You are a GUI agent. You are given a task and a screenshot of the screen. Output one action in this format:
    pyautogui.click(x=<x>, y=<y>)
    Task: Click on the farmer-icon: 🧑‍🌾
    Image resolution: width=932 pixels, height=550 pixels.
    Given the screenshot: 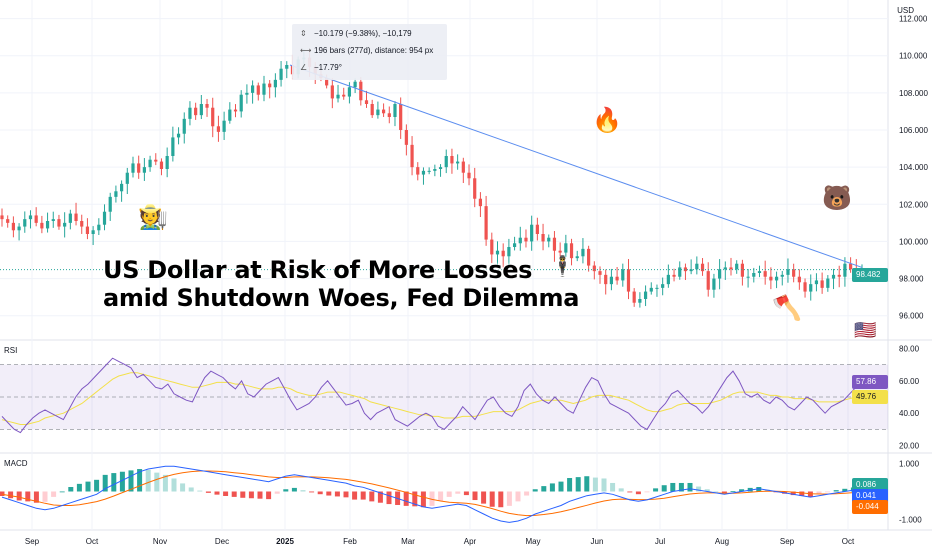 What is the action you would take?
    pyautogui.click(x=153, y=217)
    